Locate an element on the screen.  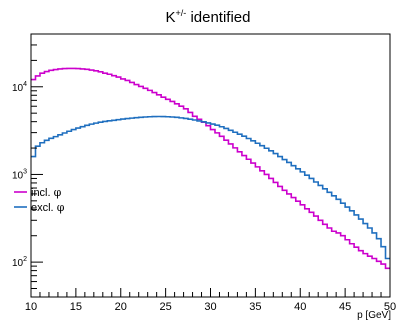
chart-title-main: K is located at coordinates (171, 17).